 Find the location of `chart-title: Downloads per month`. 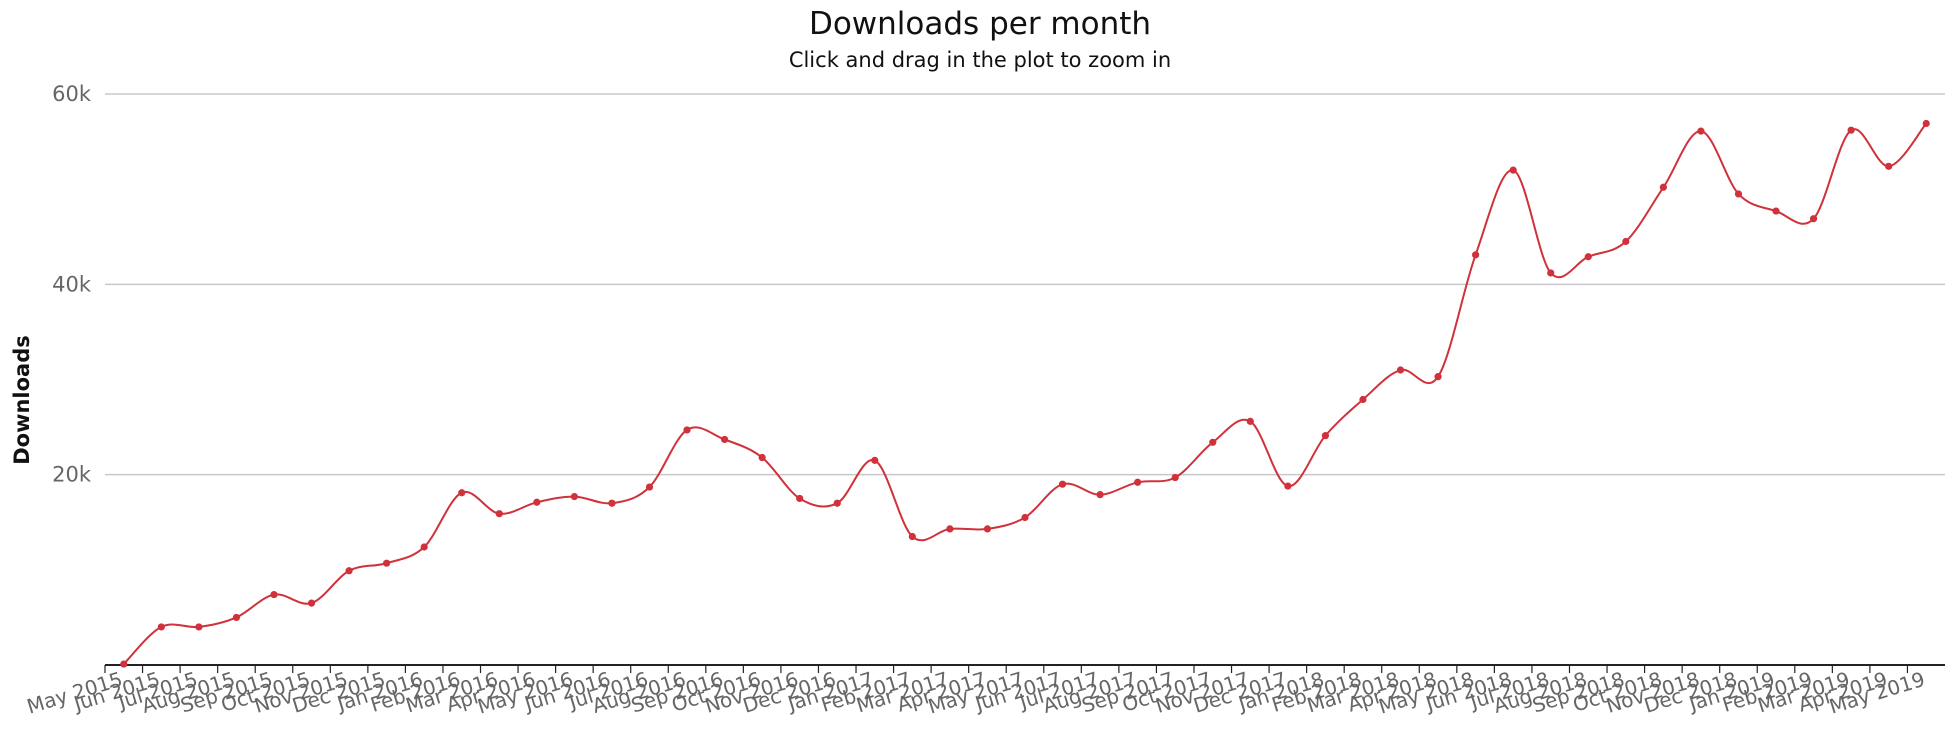

chart-title: Downloads per month is located at coordinates (980, 24).